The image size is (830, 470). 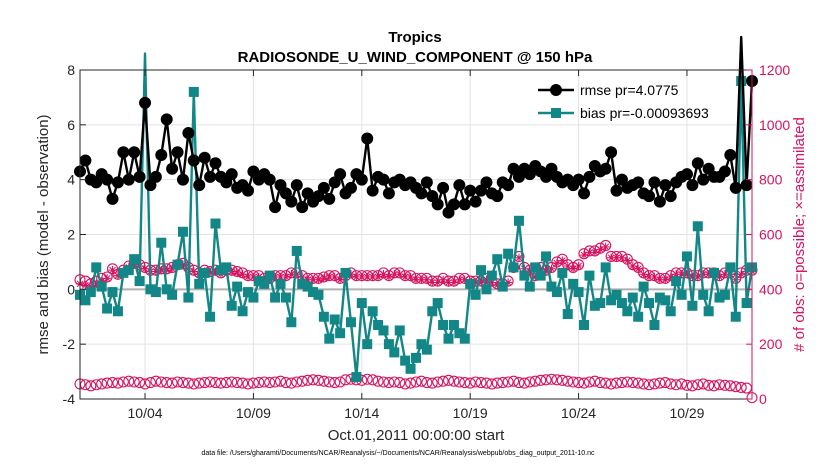 What do you see at coordinates (763, 399) in the screenshot?
I see `y2-tick-label: 0` at bounding box center [763, 399].